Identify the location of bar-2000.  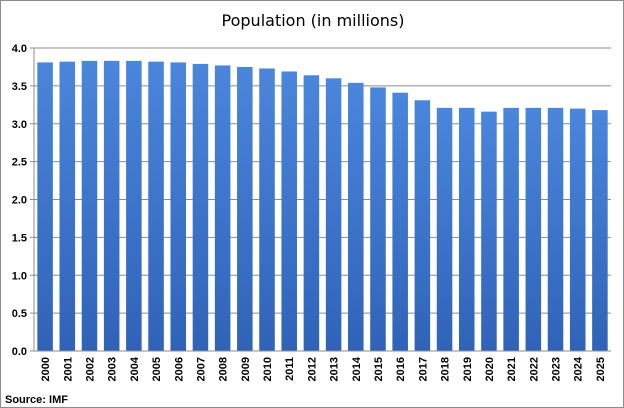
(45, 207).